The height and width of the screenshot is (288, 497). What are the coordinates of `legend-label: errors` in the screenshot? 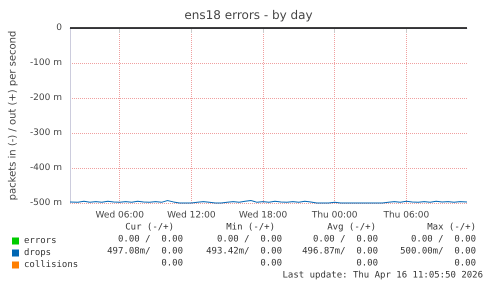 It's located at (40, 241).